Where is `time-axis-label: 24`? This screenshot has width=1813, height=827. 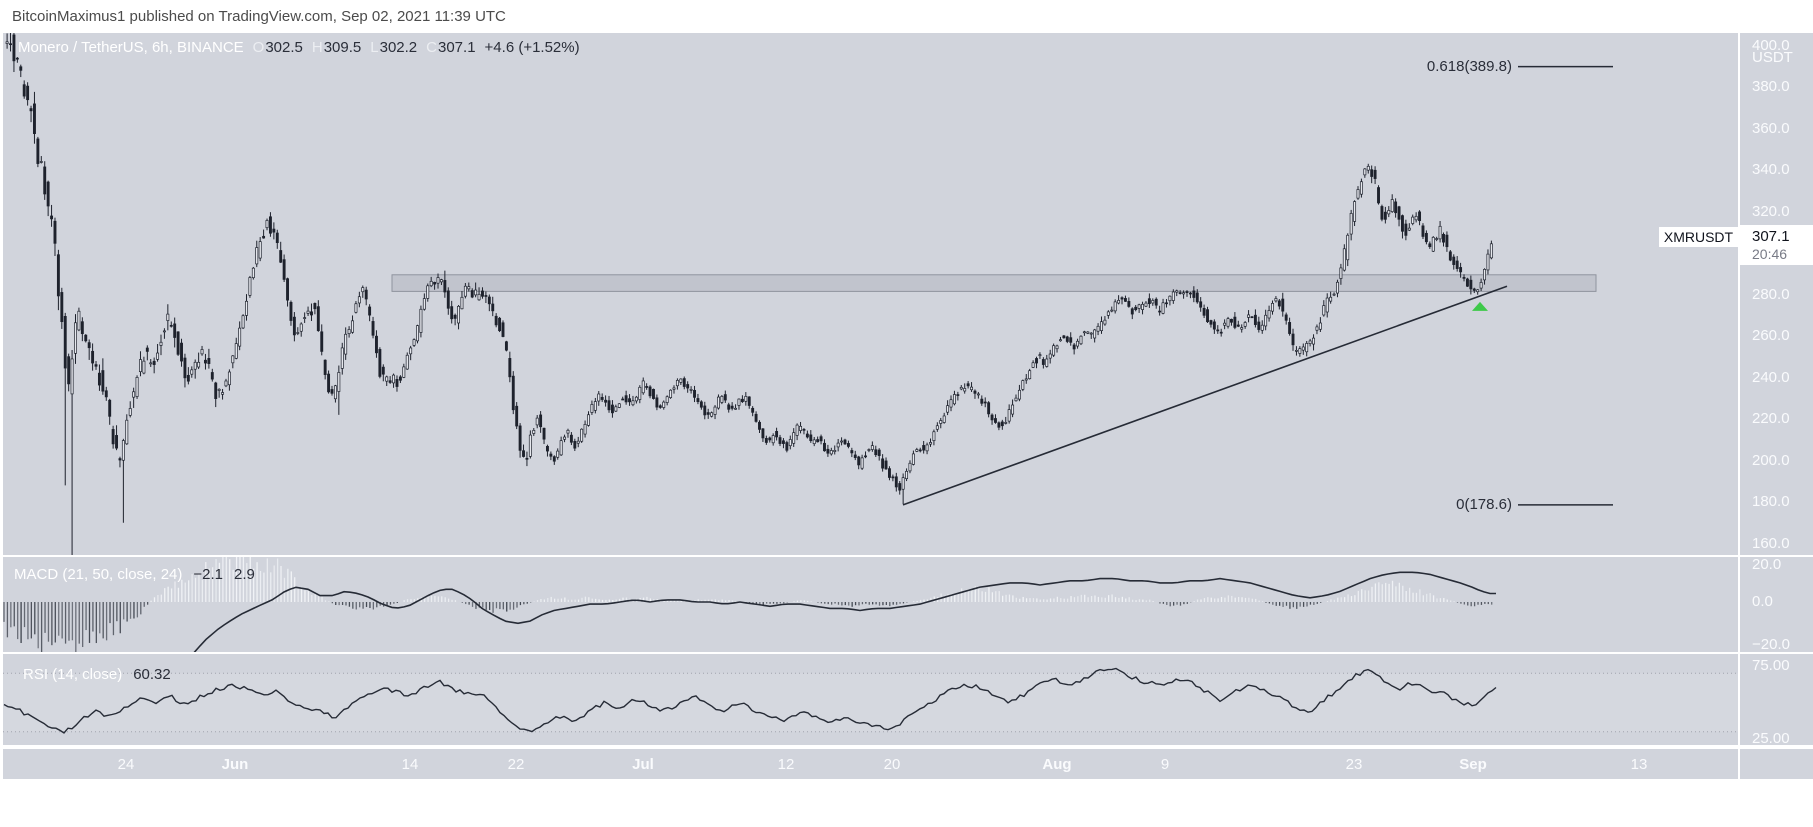 time-axis-label: 24 is located at coordinates (126, 764).